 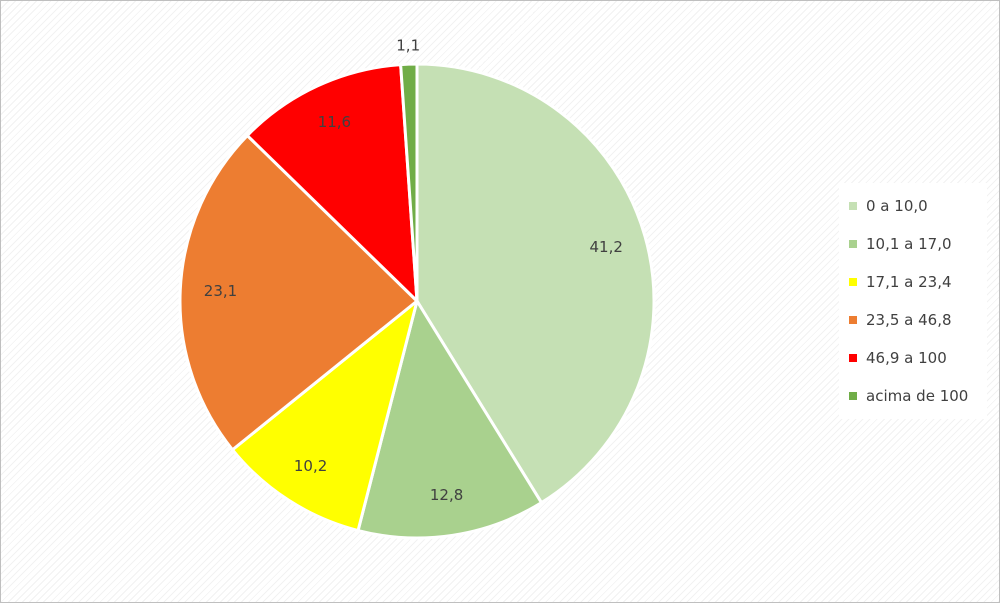 I want to click on legend-label: acima de 100, so click(x=917, y=396).